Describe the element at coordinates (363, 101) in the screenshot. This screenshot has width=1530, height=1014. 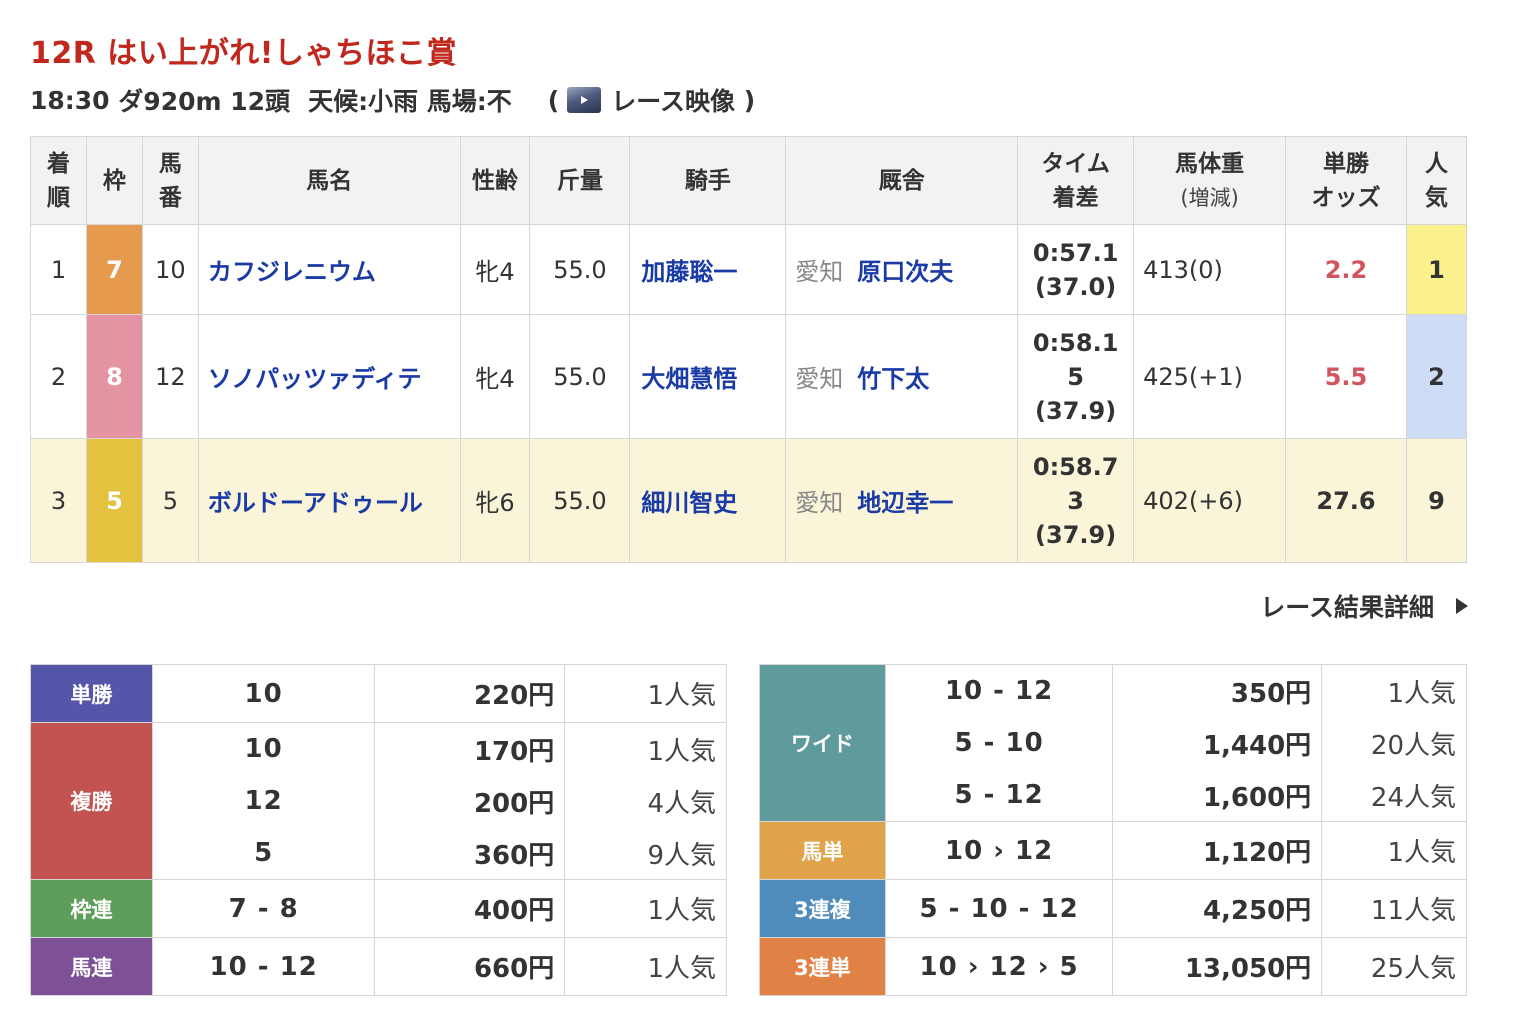
I see `race-weather: 天候:小雨` at that location.